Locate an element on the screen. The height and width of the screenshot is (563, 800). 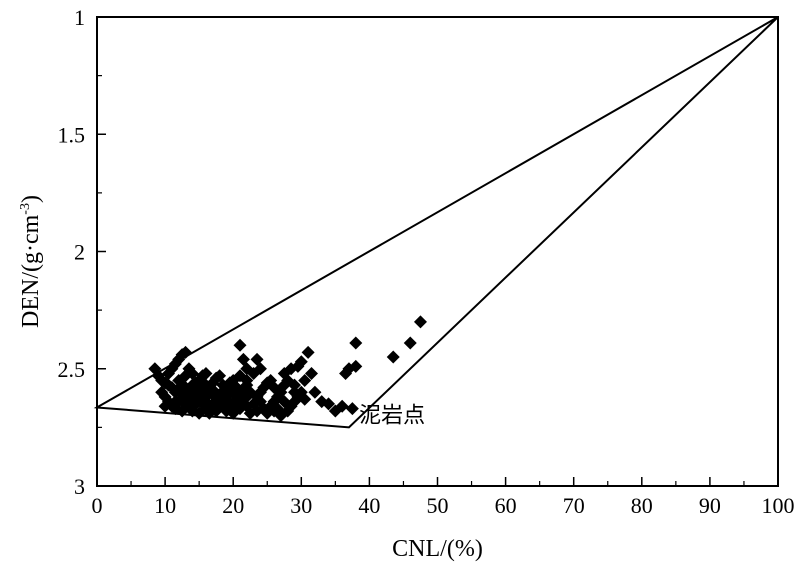
x-tick-label: 0 is located at coordinates (97, 505).